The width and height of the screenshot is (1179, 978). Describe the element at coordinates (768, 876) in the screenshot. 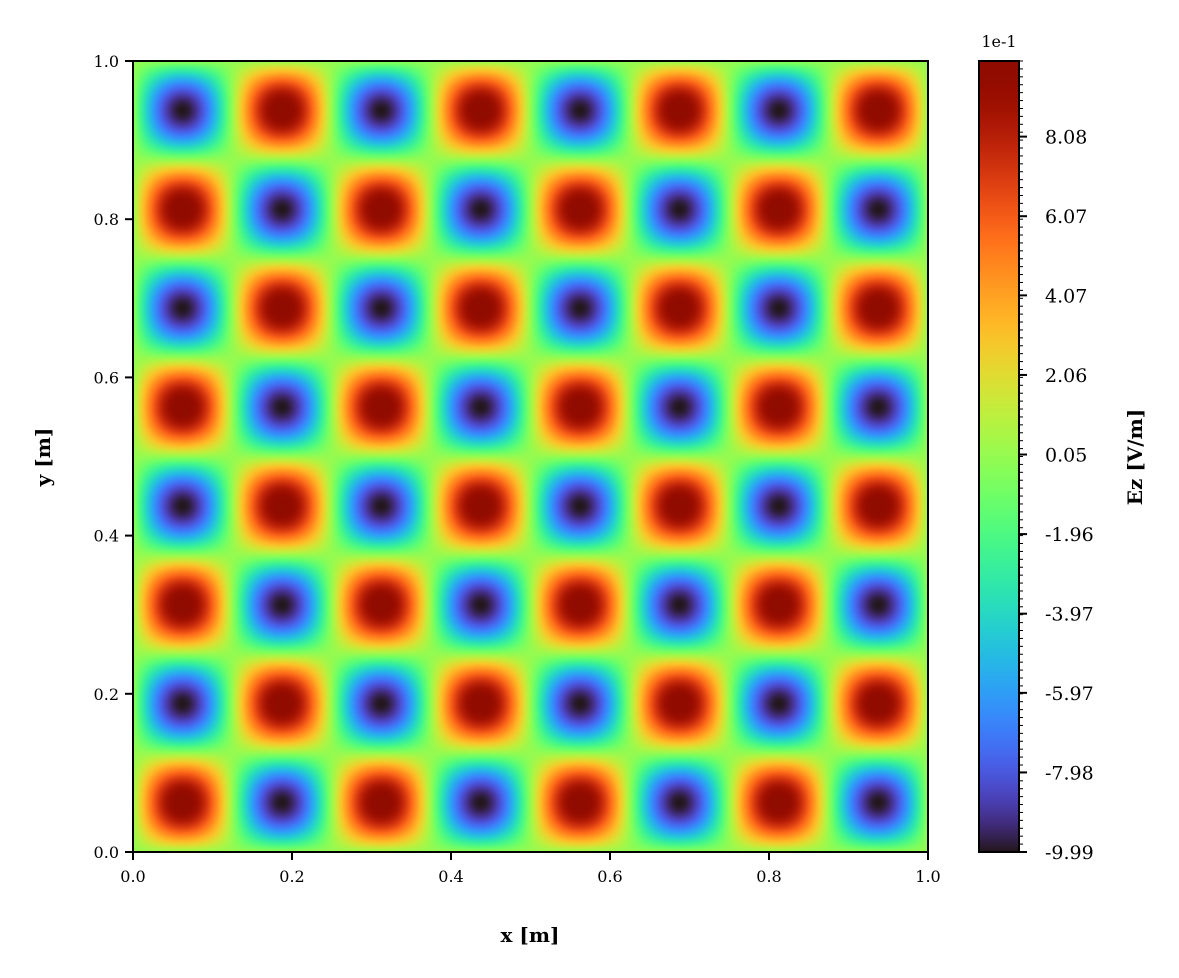

I see `x-tick-label: 0.8` at that location.